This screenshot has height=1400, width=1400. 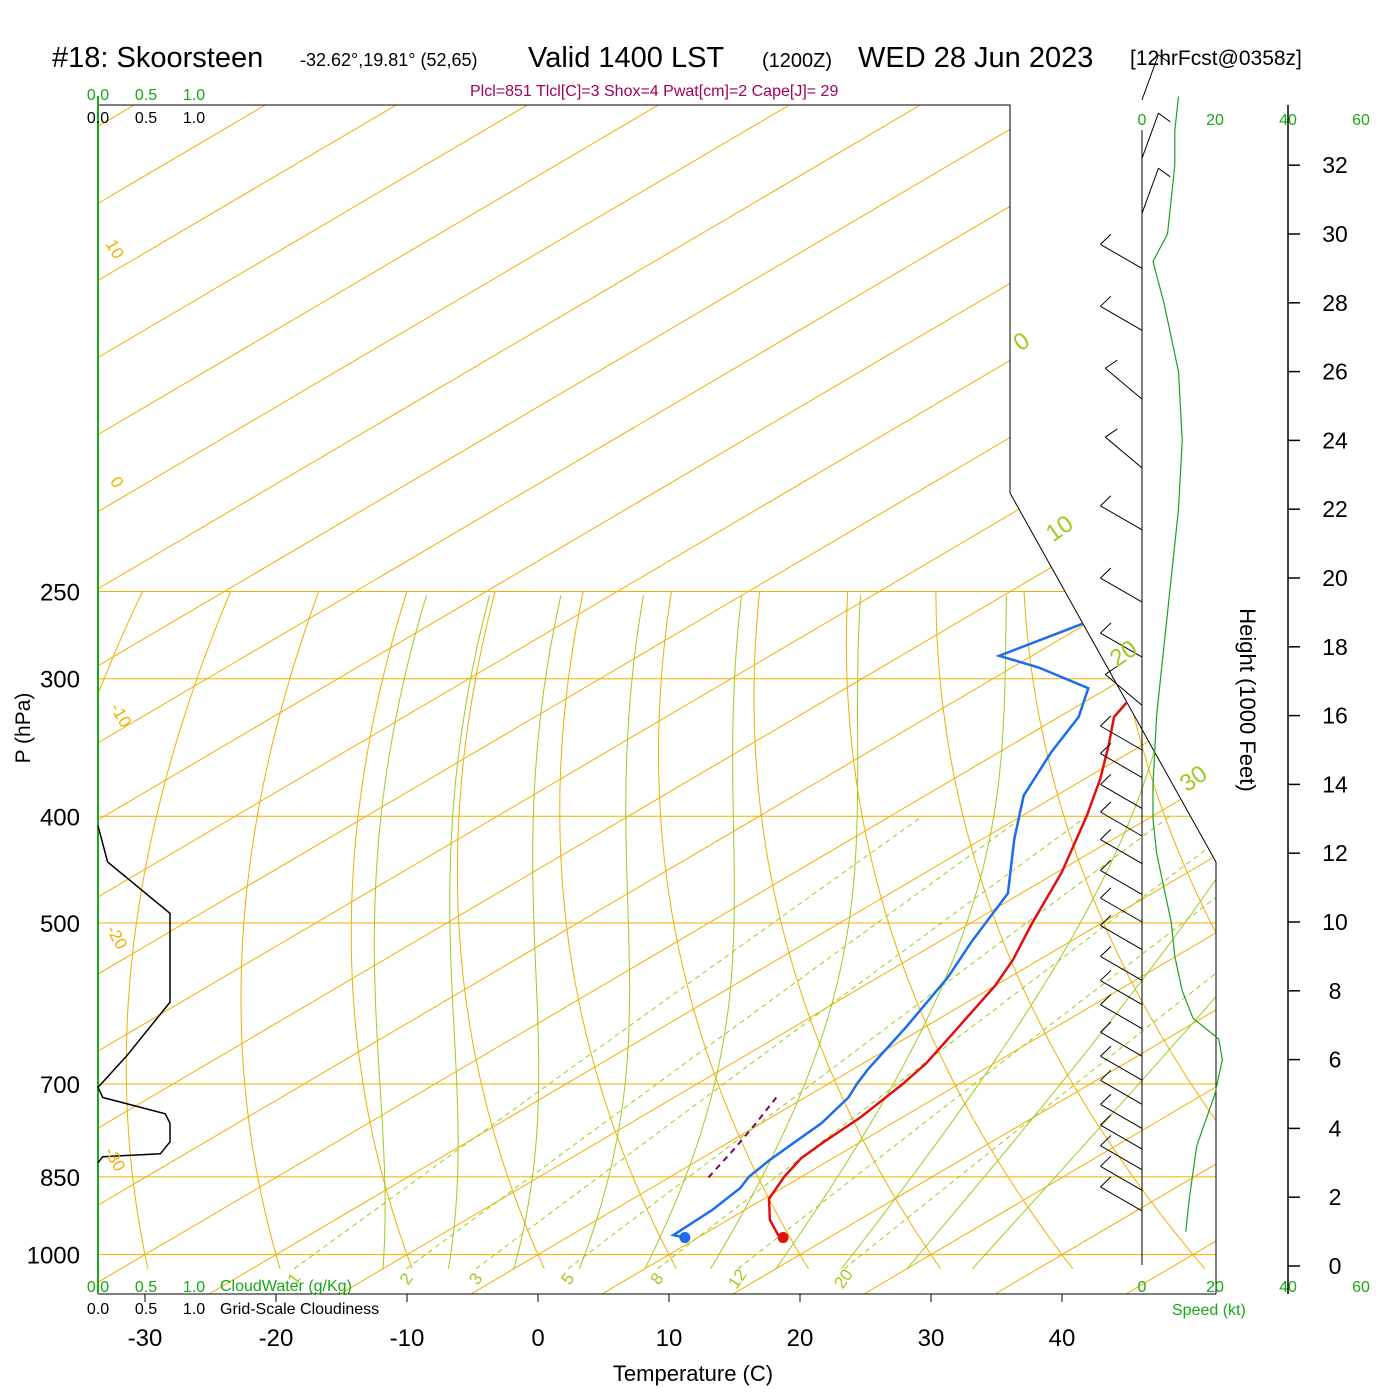 I want to click on height-tick-label: 26, so click(x=1335, y=372).